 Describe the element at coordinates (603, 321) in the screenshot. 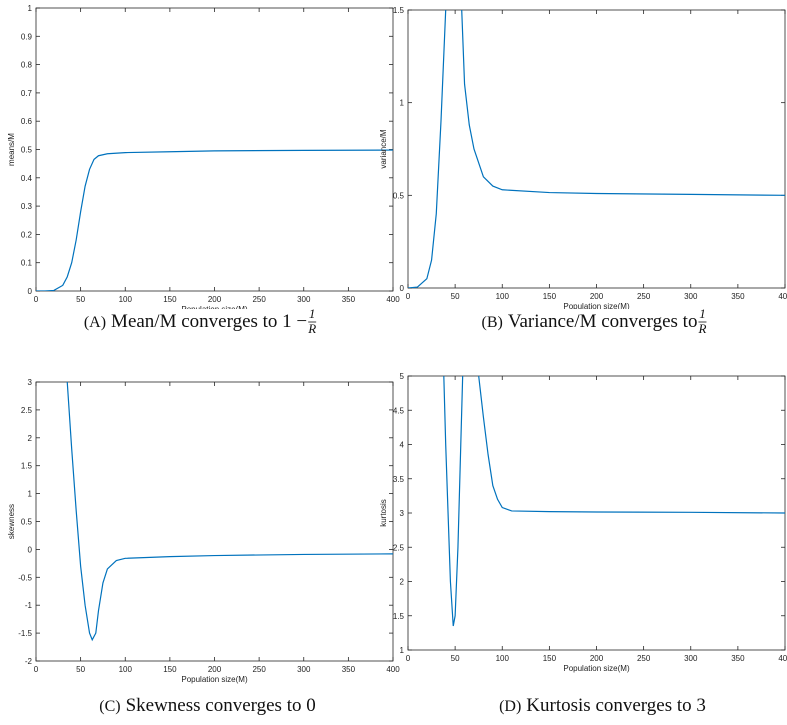

I see `caption-body: Variance/M converges to` at that location.